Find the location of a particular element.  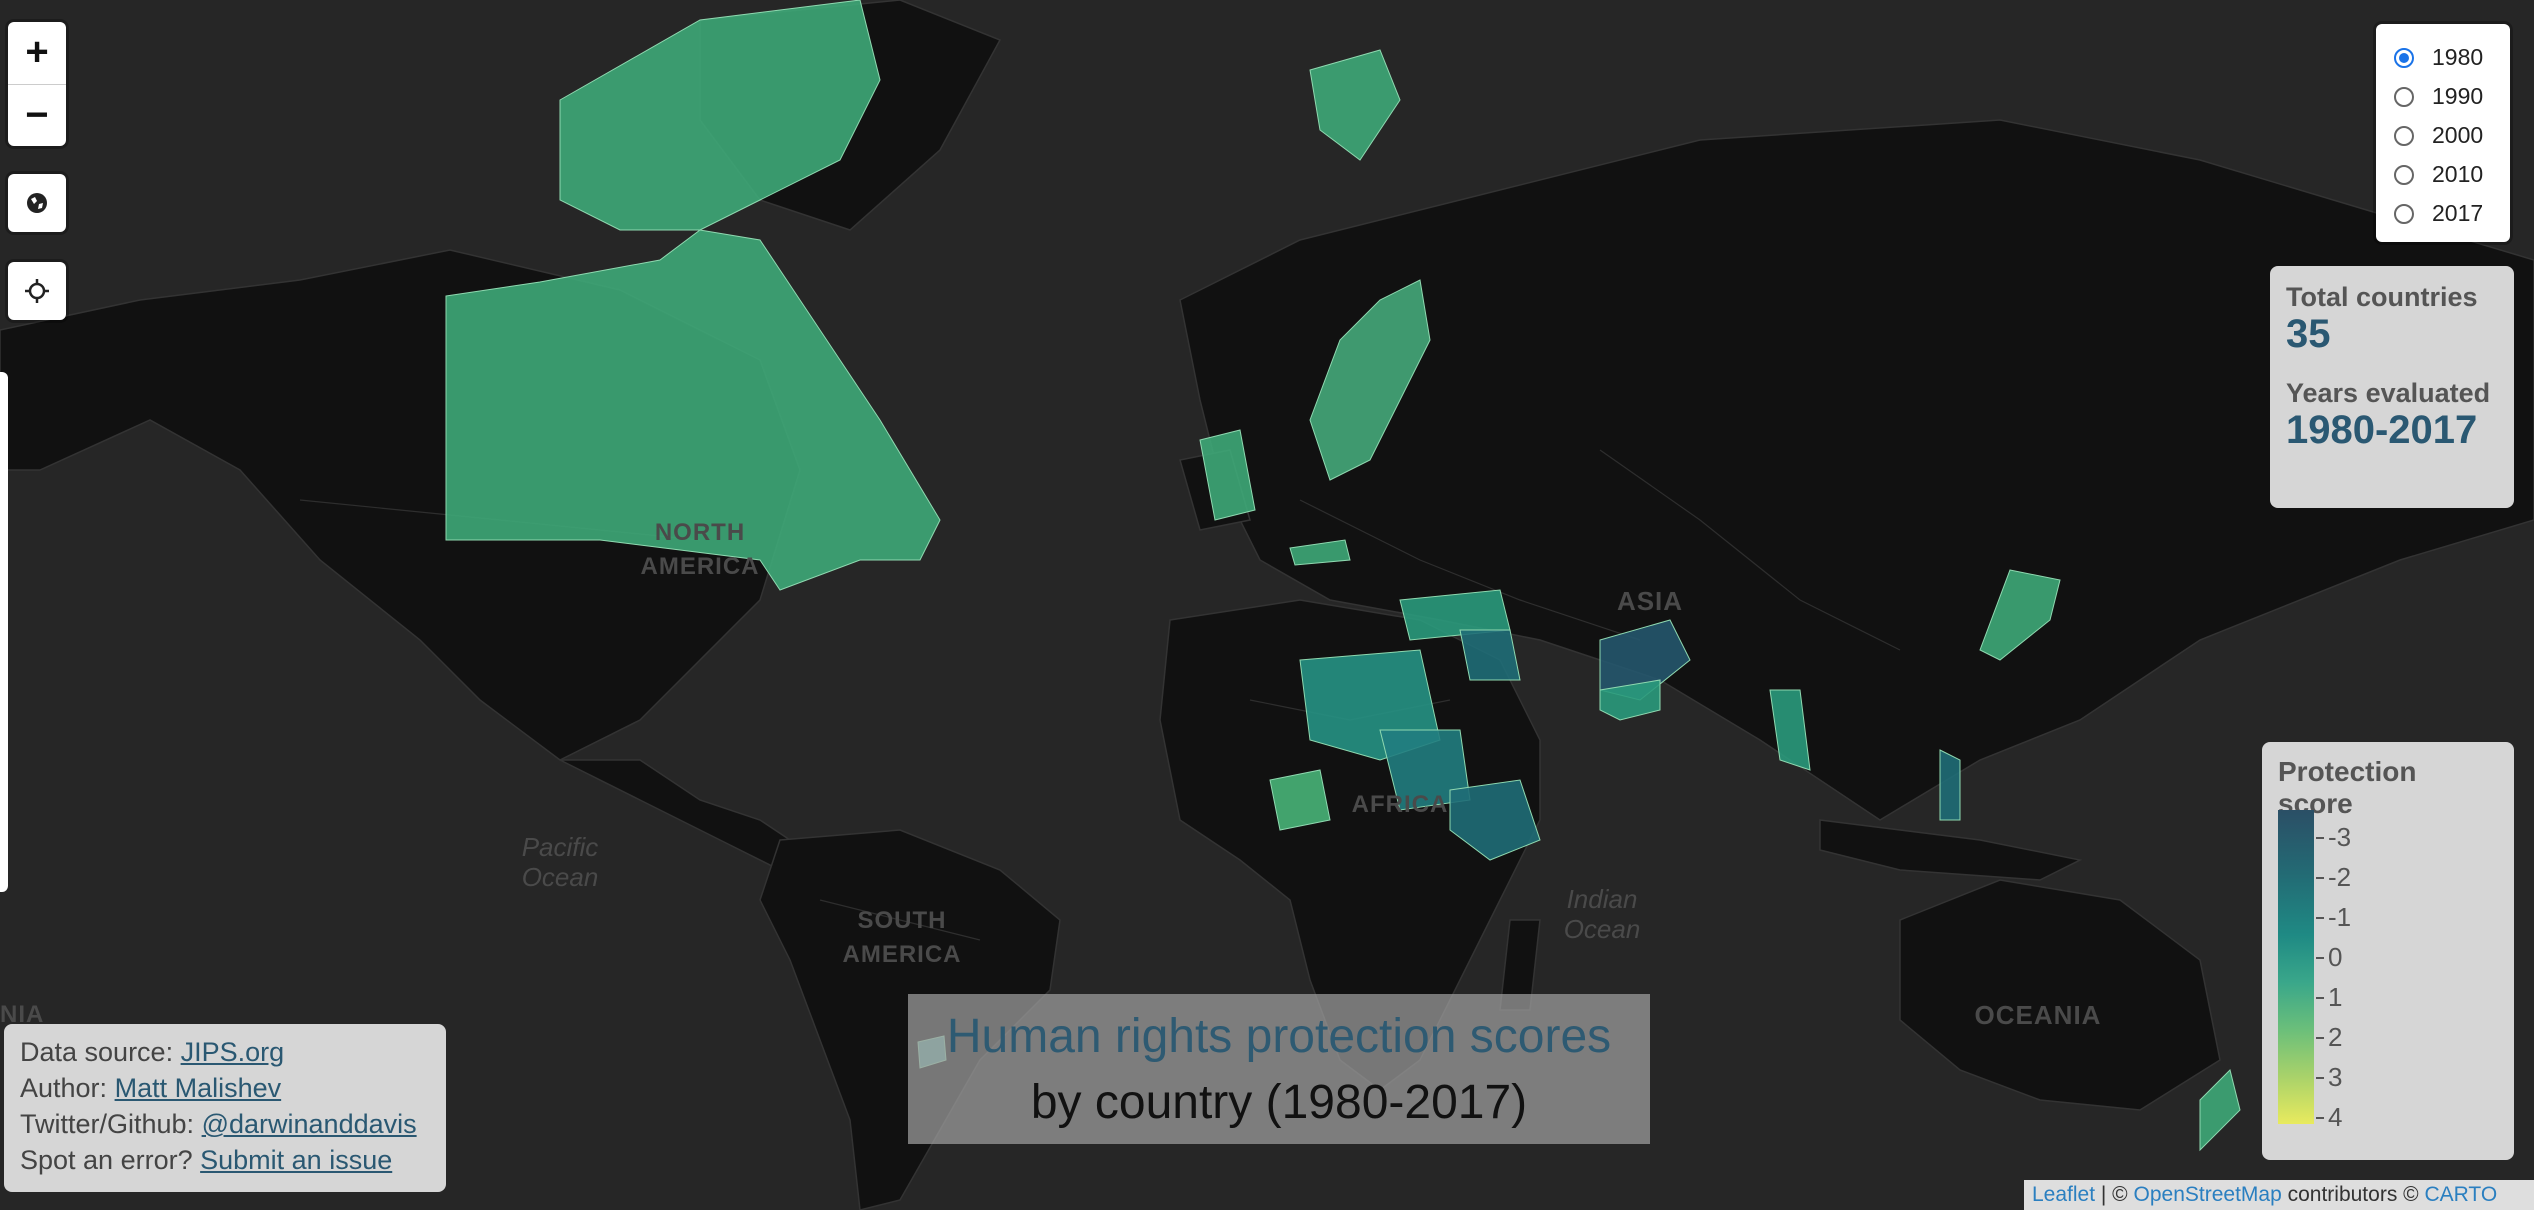

country-canada is located at coordinates (693, 410).